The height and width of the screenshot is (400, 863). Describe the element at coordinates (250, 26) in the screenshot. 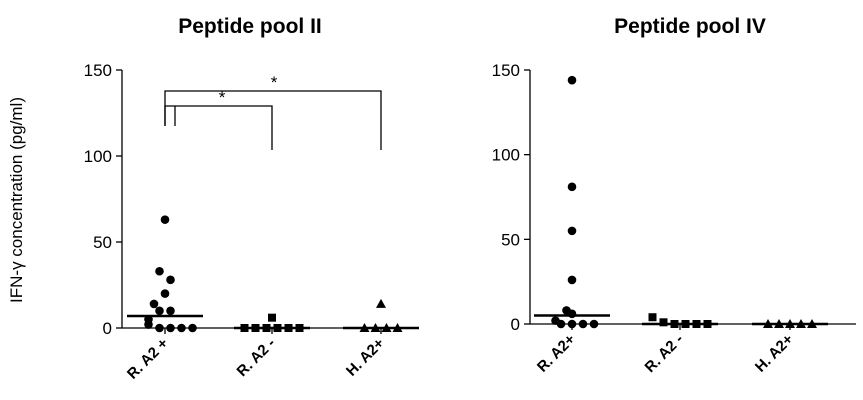

I see `chart-title: Peptide pool II` at that location.